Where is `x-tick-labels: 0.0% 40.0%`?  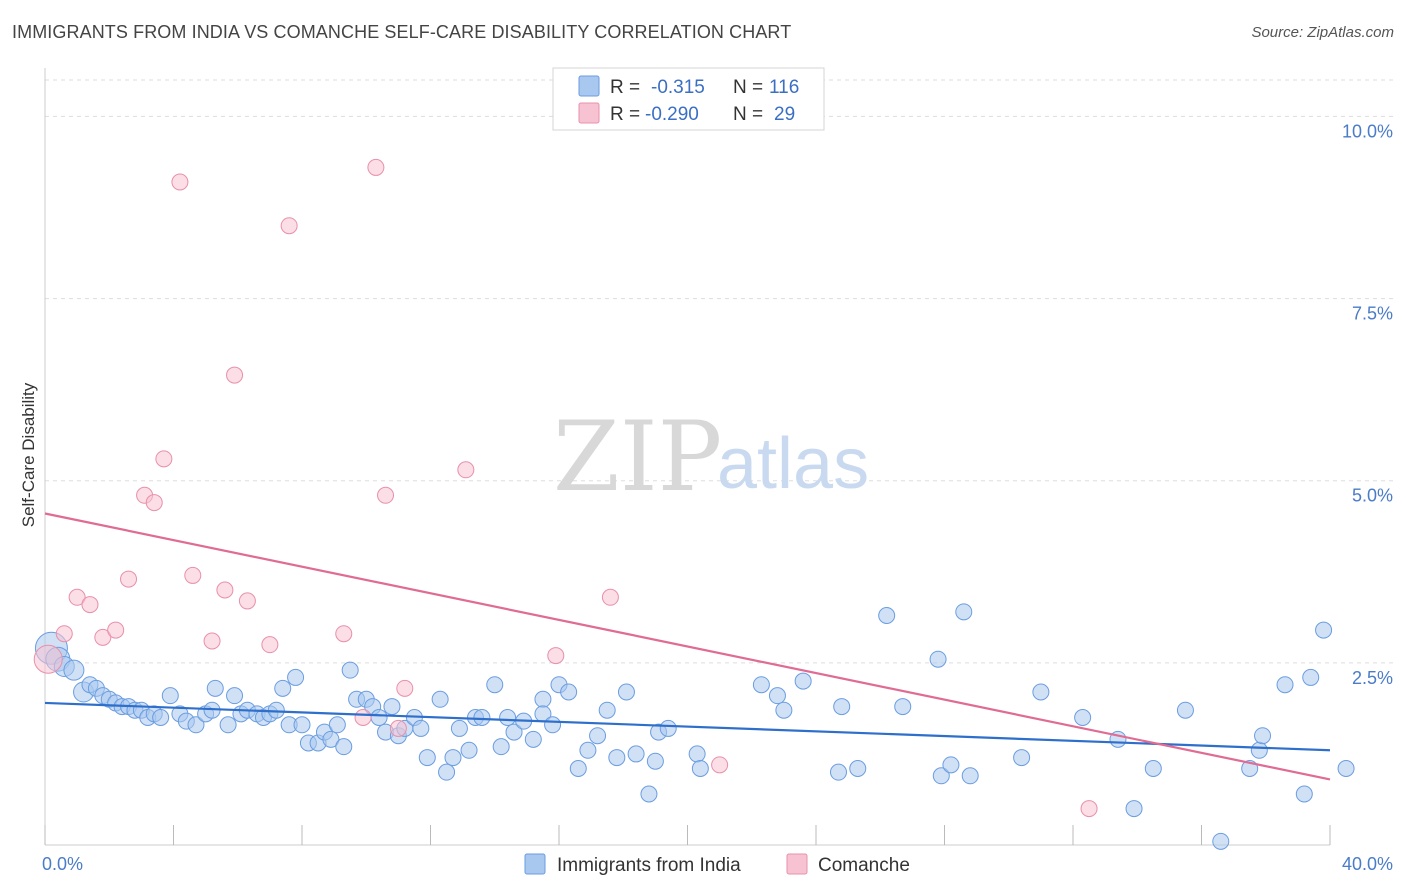
x-tick-labels: 0.0% 40.0% is located at coordinates (717, 864).